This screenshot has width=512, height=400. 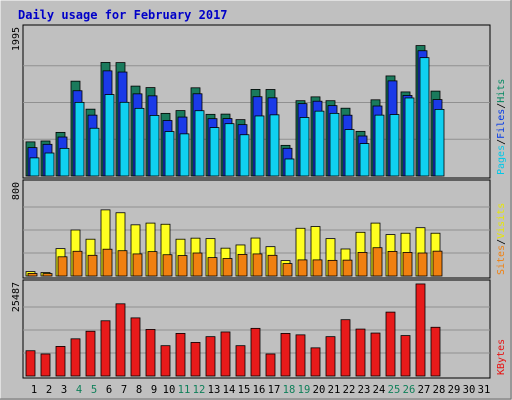 What do you see at coordinates (139, 390) in the screenshot?
I see `x-tick-label-day-8: 8` at bounding box center [139, 390].